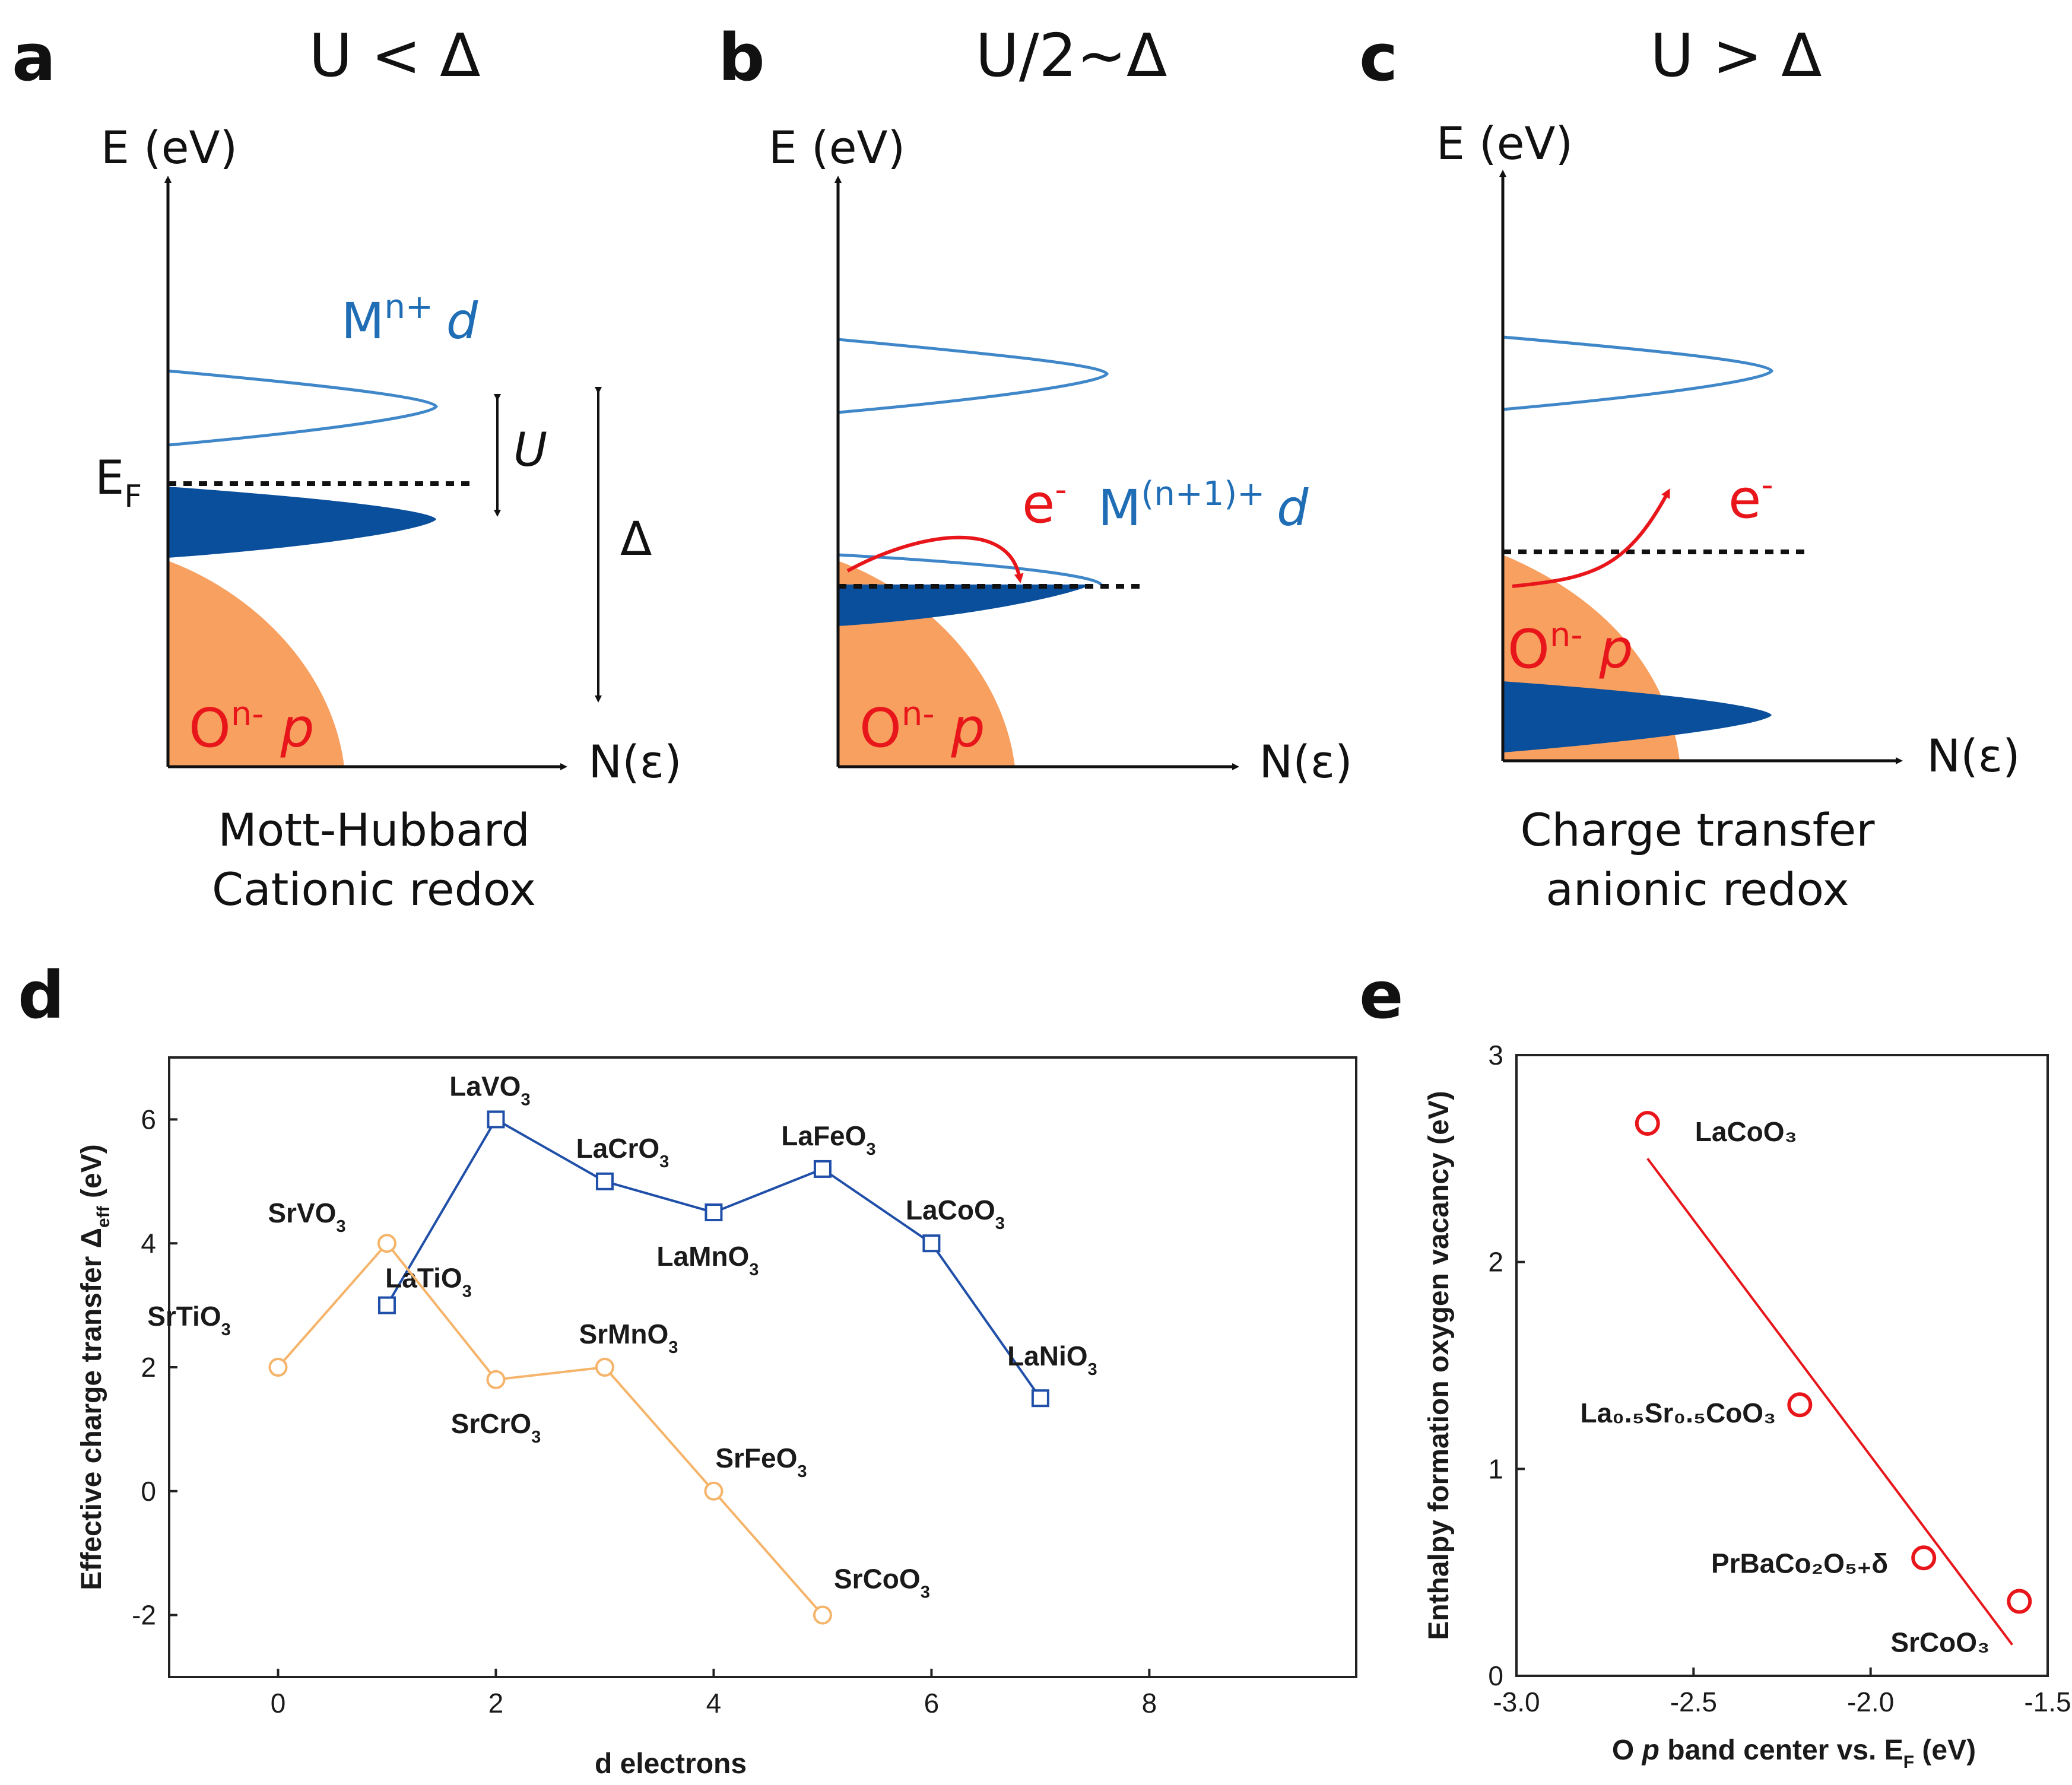 The width and height of the screenshot is (2072, 1785). What do you see at coordinates (1378, 58) in the screenshot?
I see `panel-letter-c: c` at bounding box center [1378, 58].